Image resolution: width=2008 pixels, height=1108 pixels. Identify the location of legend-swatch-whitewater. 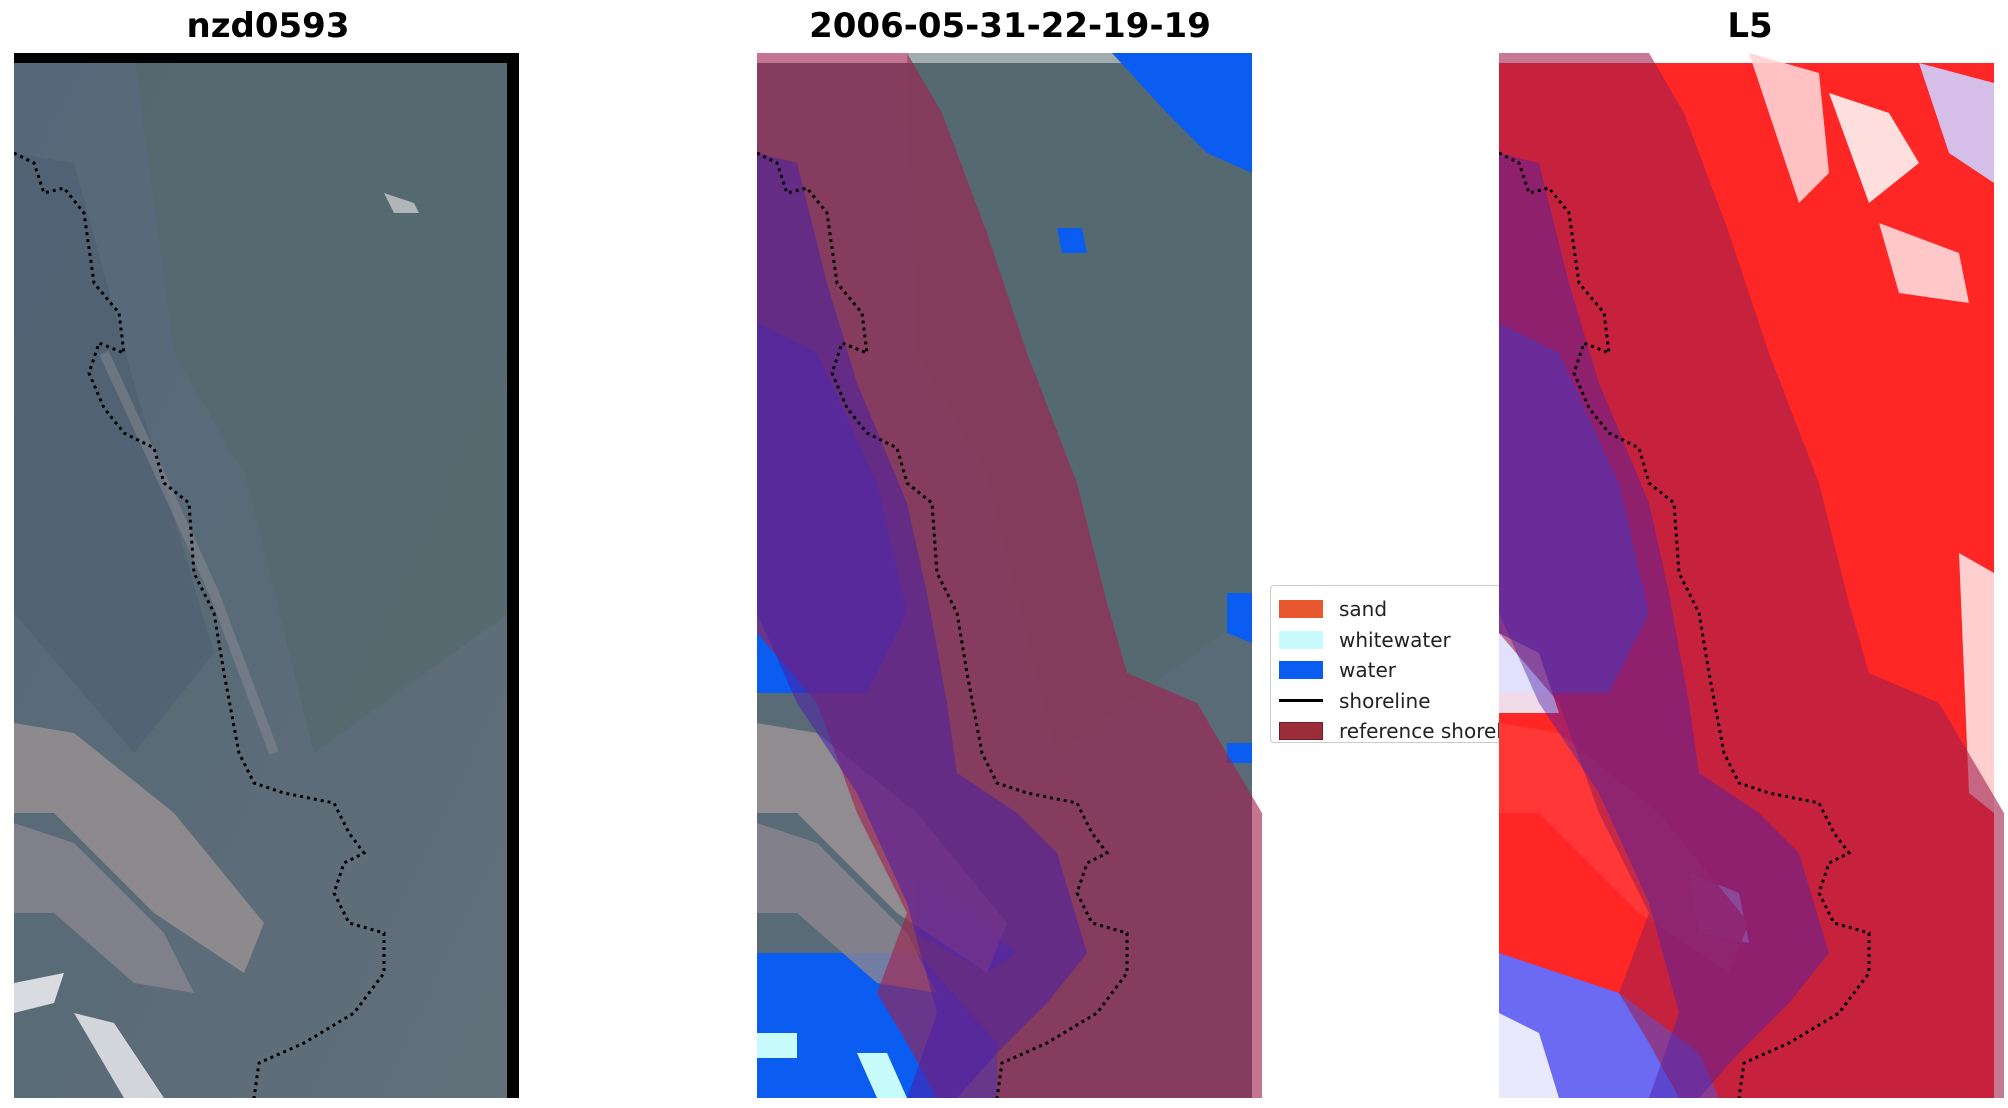
(1301, 639).